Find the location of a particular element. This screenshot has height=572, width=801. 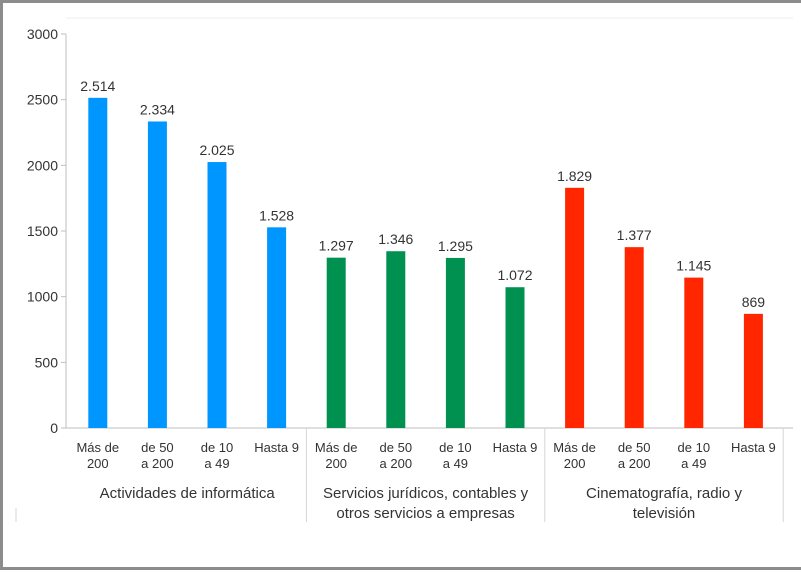

group-label: Cinematografía, radio y is located at coordinates (664, 493).